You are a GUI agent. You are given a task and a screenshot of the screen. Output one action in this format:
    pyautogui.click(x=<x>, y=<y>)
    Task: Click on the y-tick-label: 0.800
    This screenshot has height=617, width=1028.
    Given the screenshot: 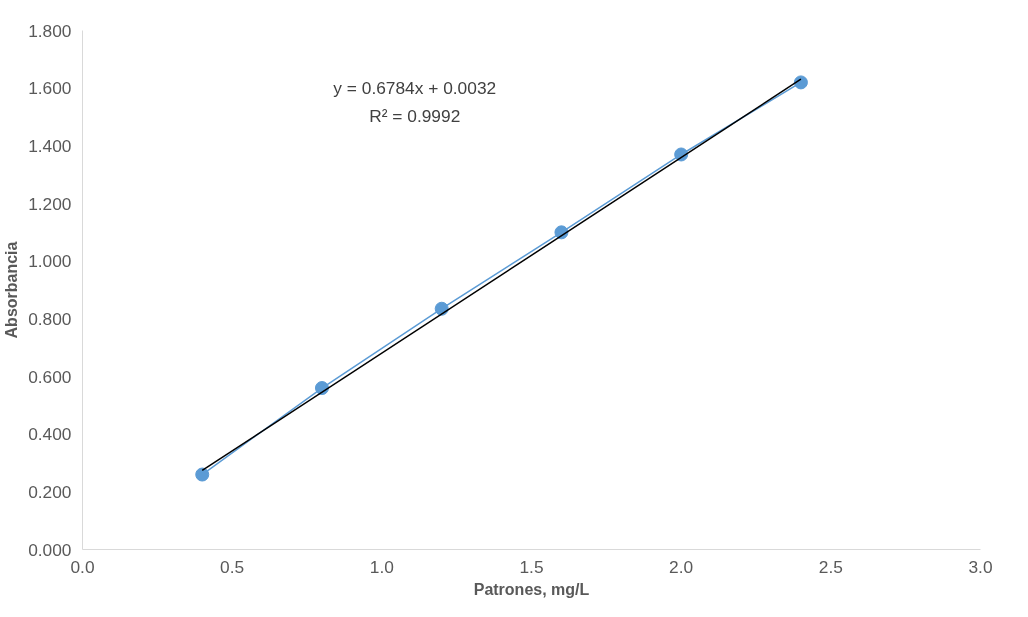 What is the action you would take?
    pyautogui.click(x=50, y=318)
    